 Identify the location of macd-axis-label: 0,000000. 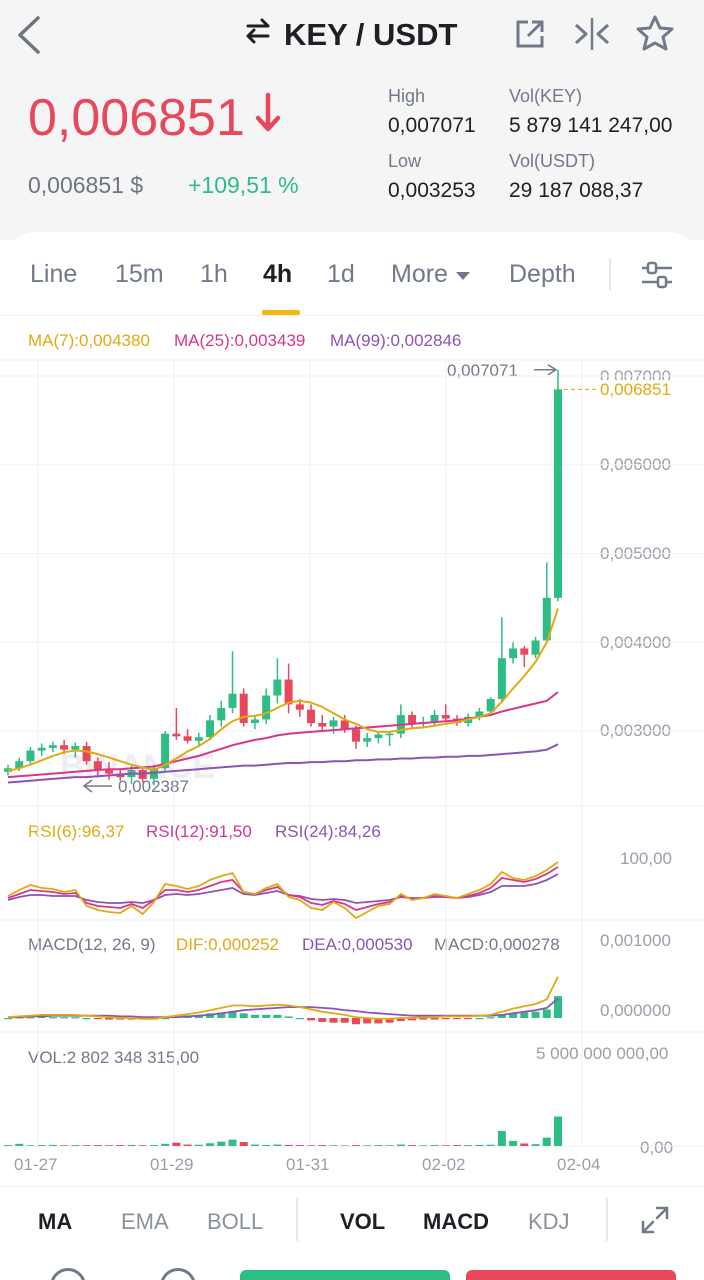
(635, 1010).